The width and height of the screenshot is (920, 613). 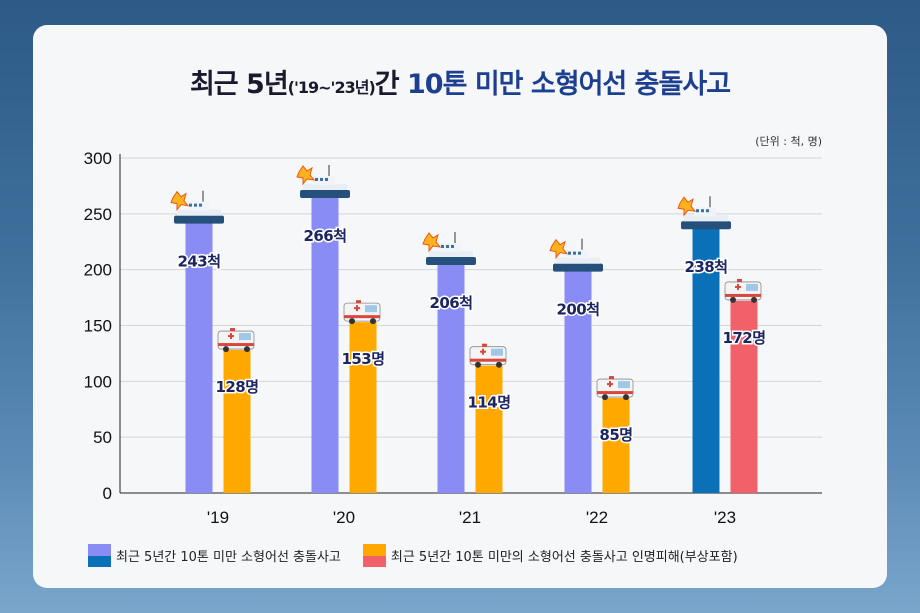 I want to click on unit-label: (단위 : 척, 명), so click(x=788, y=141).